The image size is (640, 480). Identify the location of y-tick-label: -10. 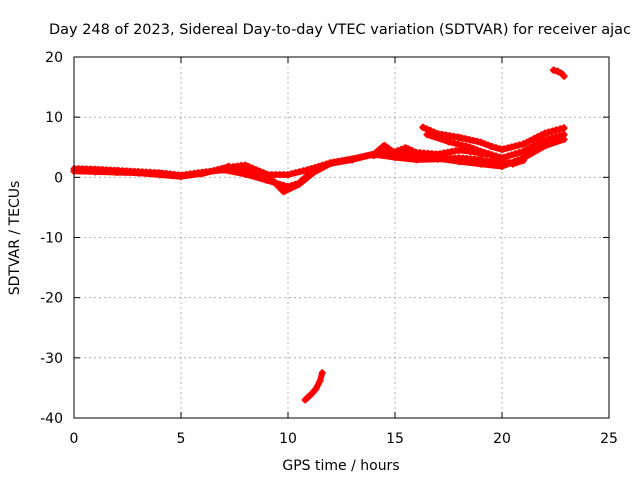
(51, 239).